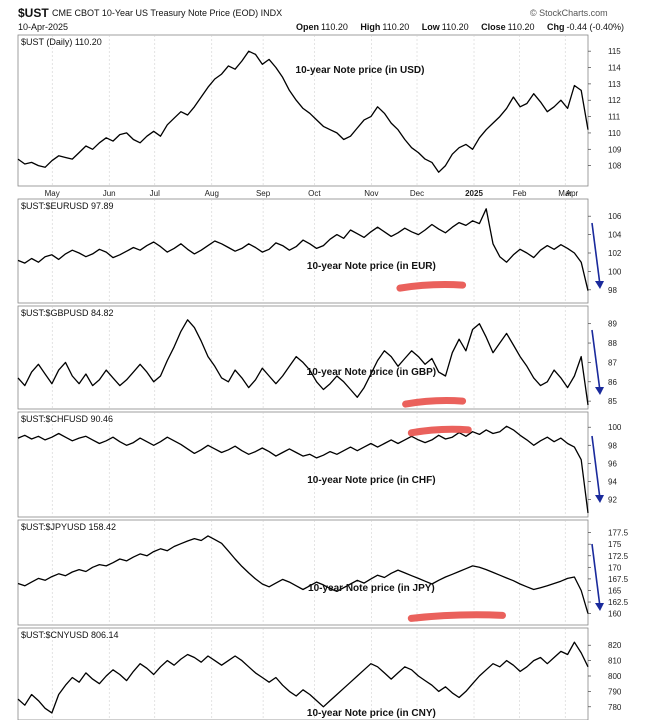  I want to click on x-tick-label: Nov, so click(371, 193).